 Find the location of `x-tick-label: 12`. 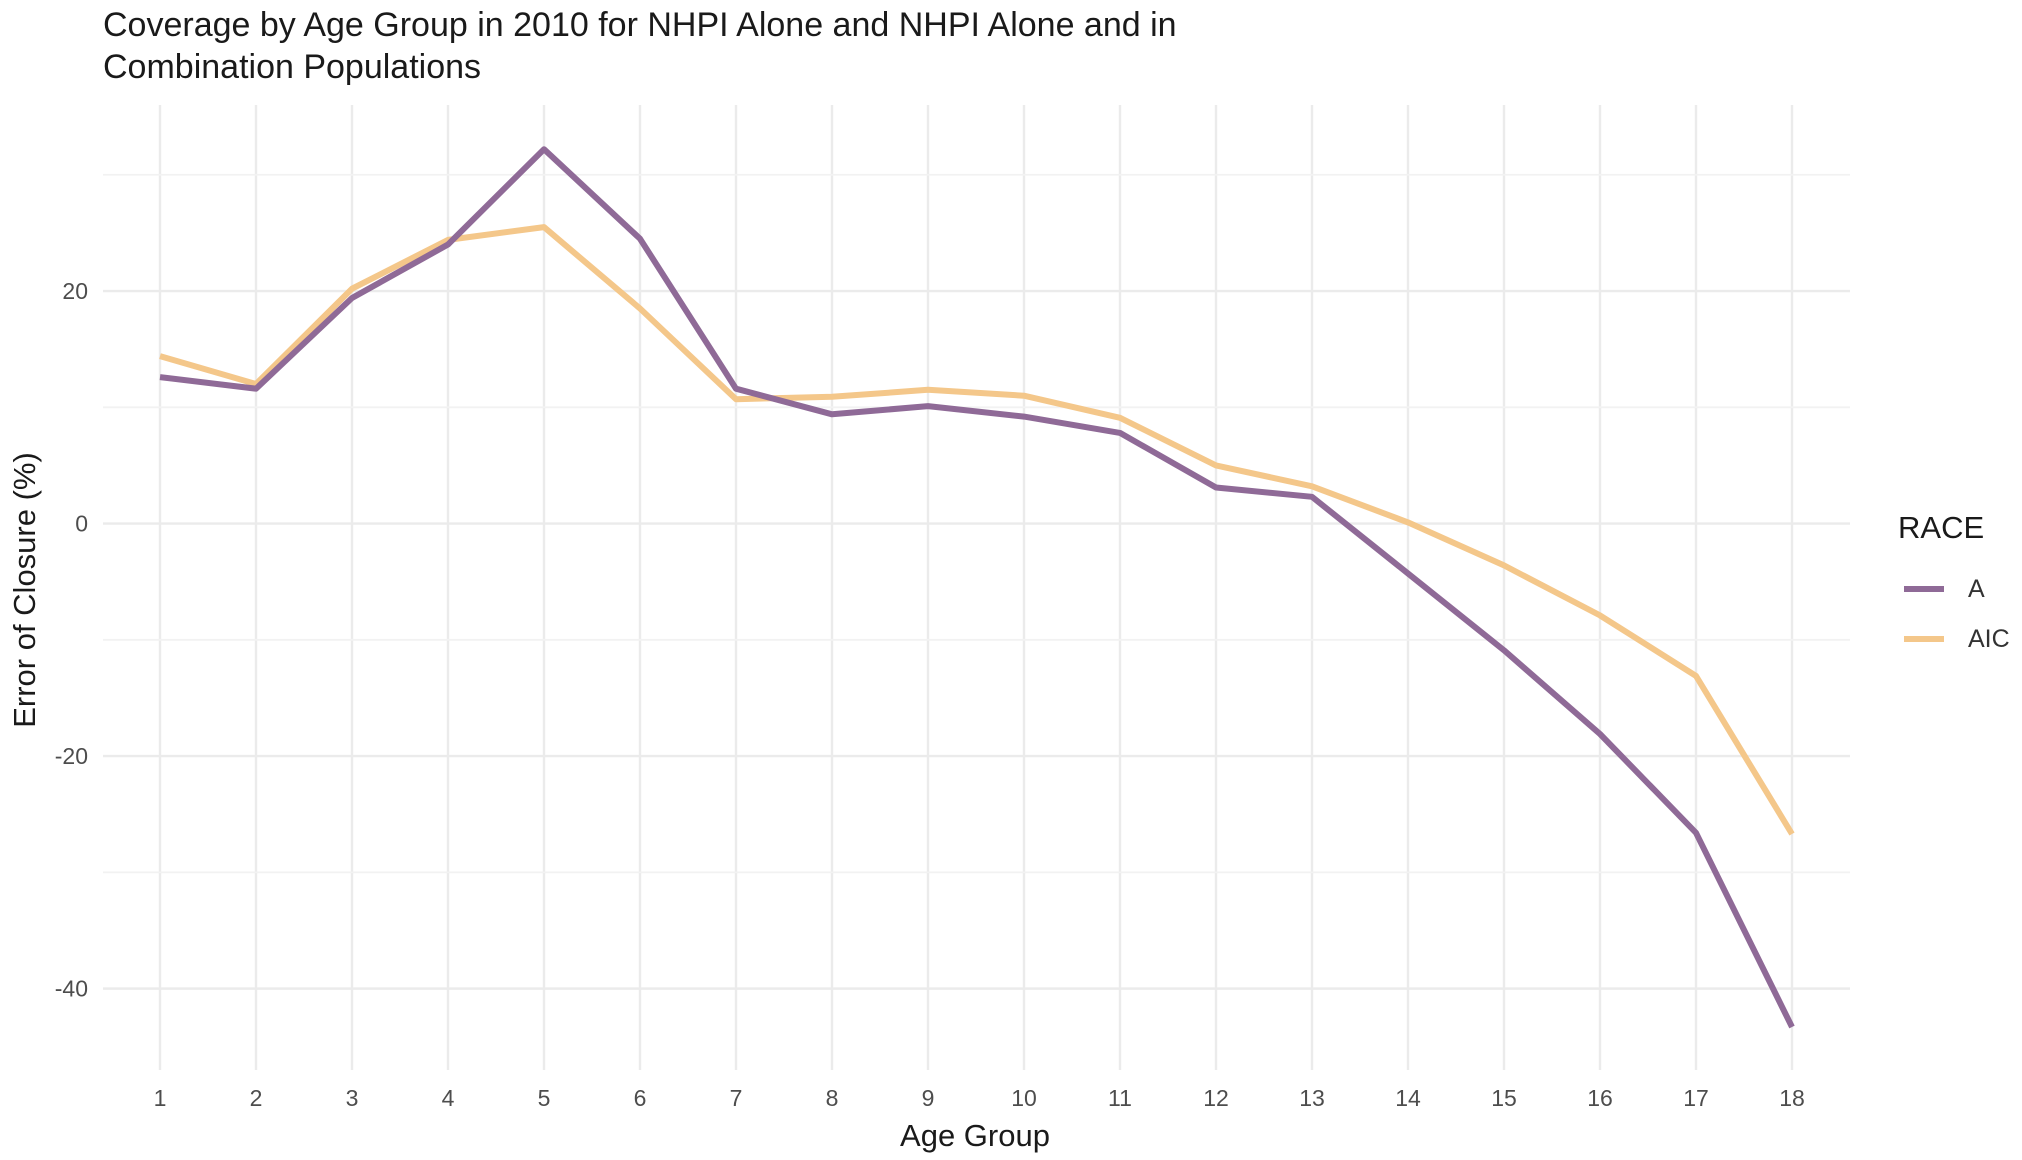

x-tick-label: 12 is located at coordinates (1216, 1098).